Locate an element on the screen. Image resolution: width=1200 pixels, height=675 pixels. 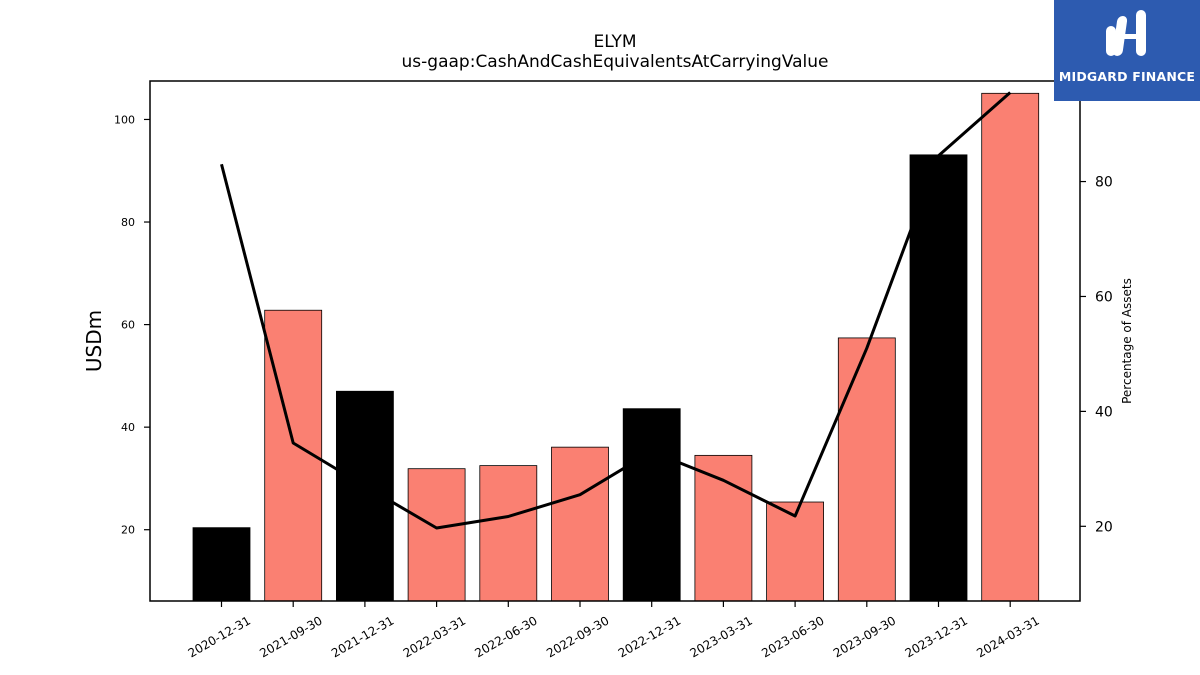
x-tick-label: 2023-03-31 is located at coordinates (720, 636).